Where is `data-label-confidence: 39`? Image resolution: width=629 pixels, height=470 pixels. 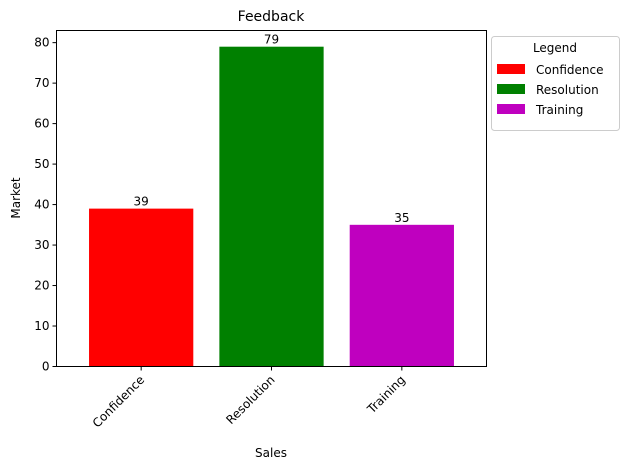 data-label-confidence: 39 is located at coordinates (141, 202).